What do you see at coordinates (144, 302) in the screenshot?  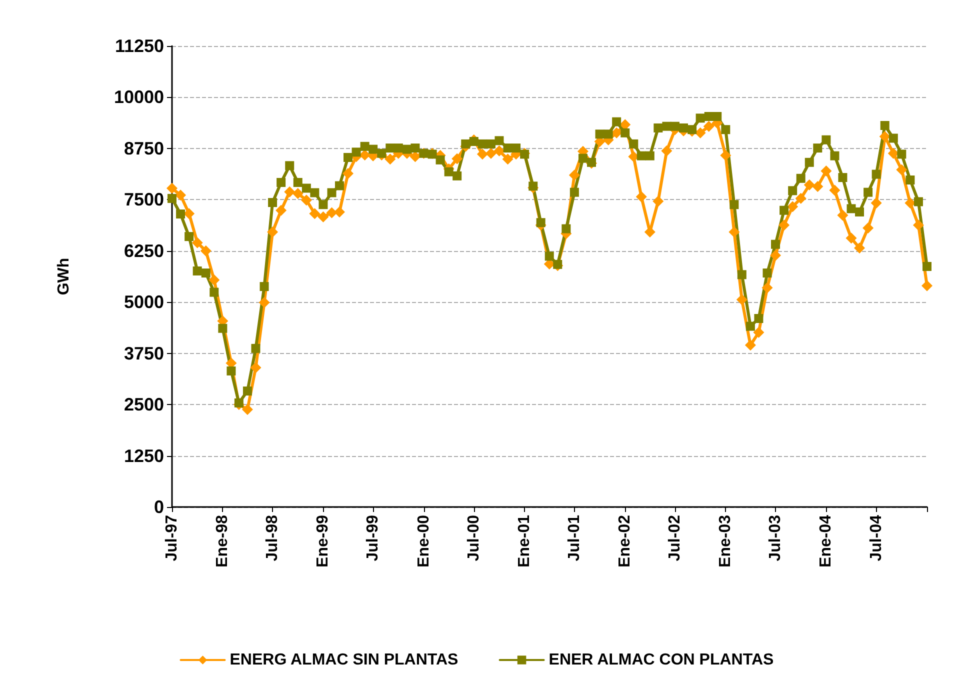 I see `y-tick-label: 5000` at bounding box center [144, 302].